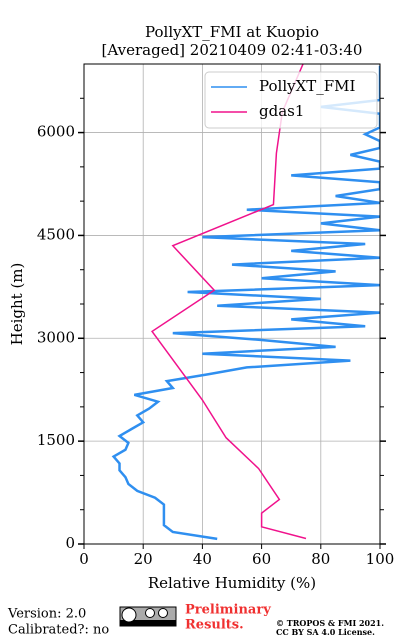 The image size is (400, 640). I want to click on copyright: © TROPOS & FMI 2021., so click(330, 623).